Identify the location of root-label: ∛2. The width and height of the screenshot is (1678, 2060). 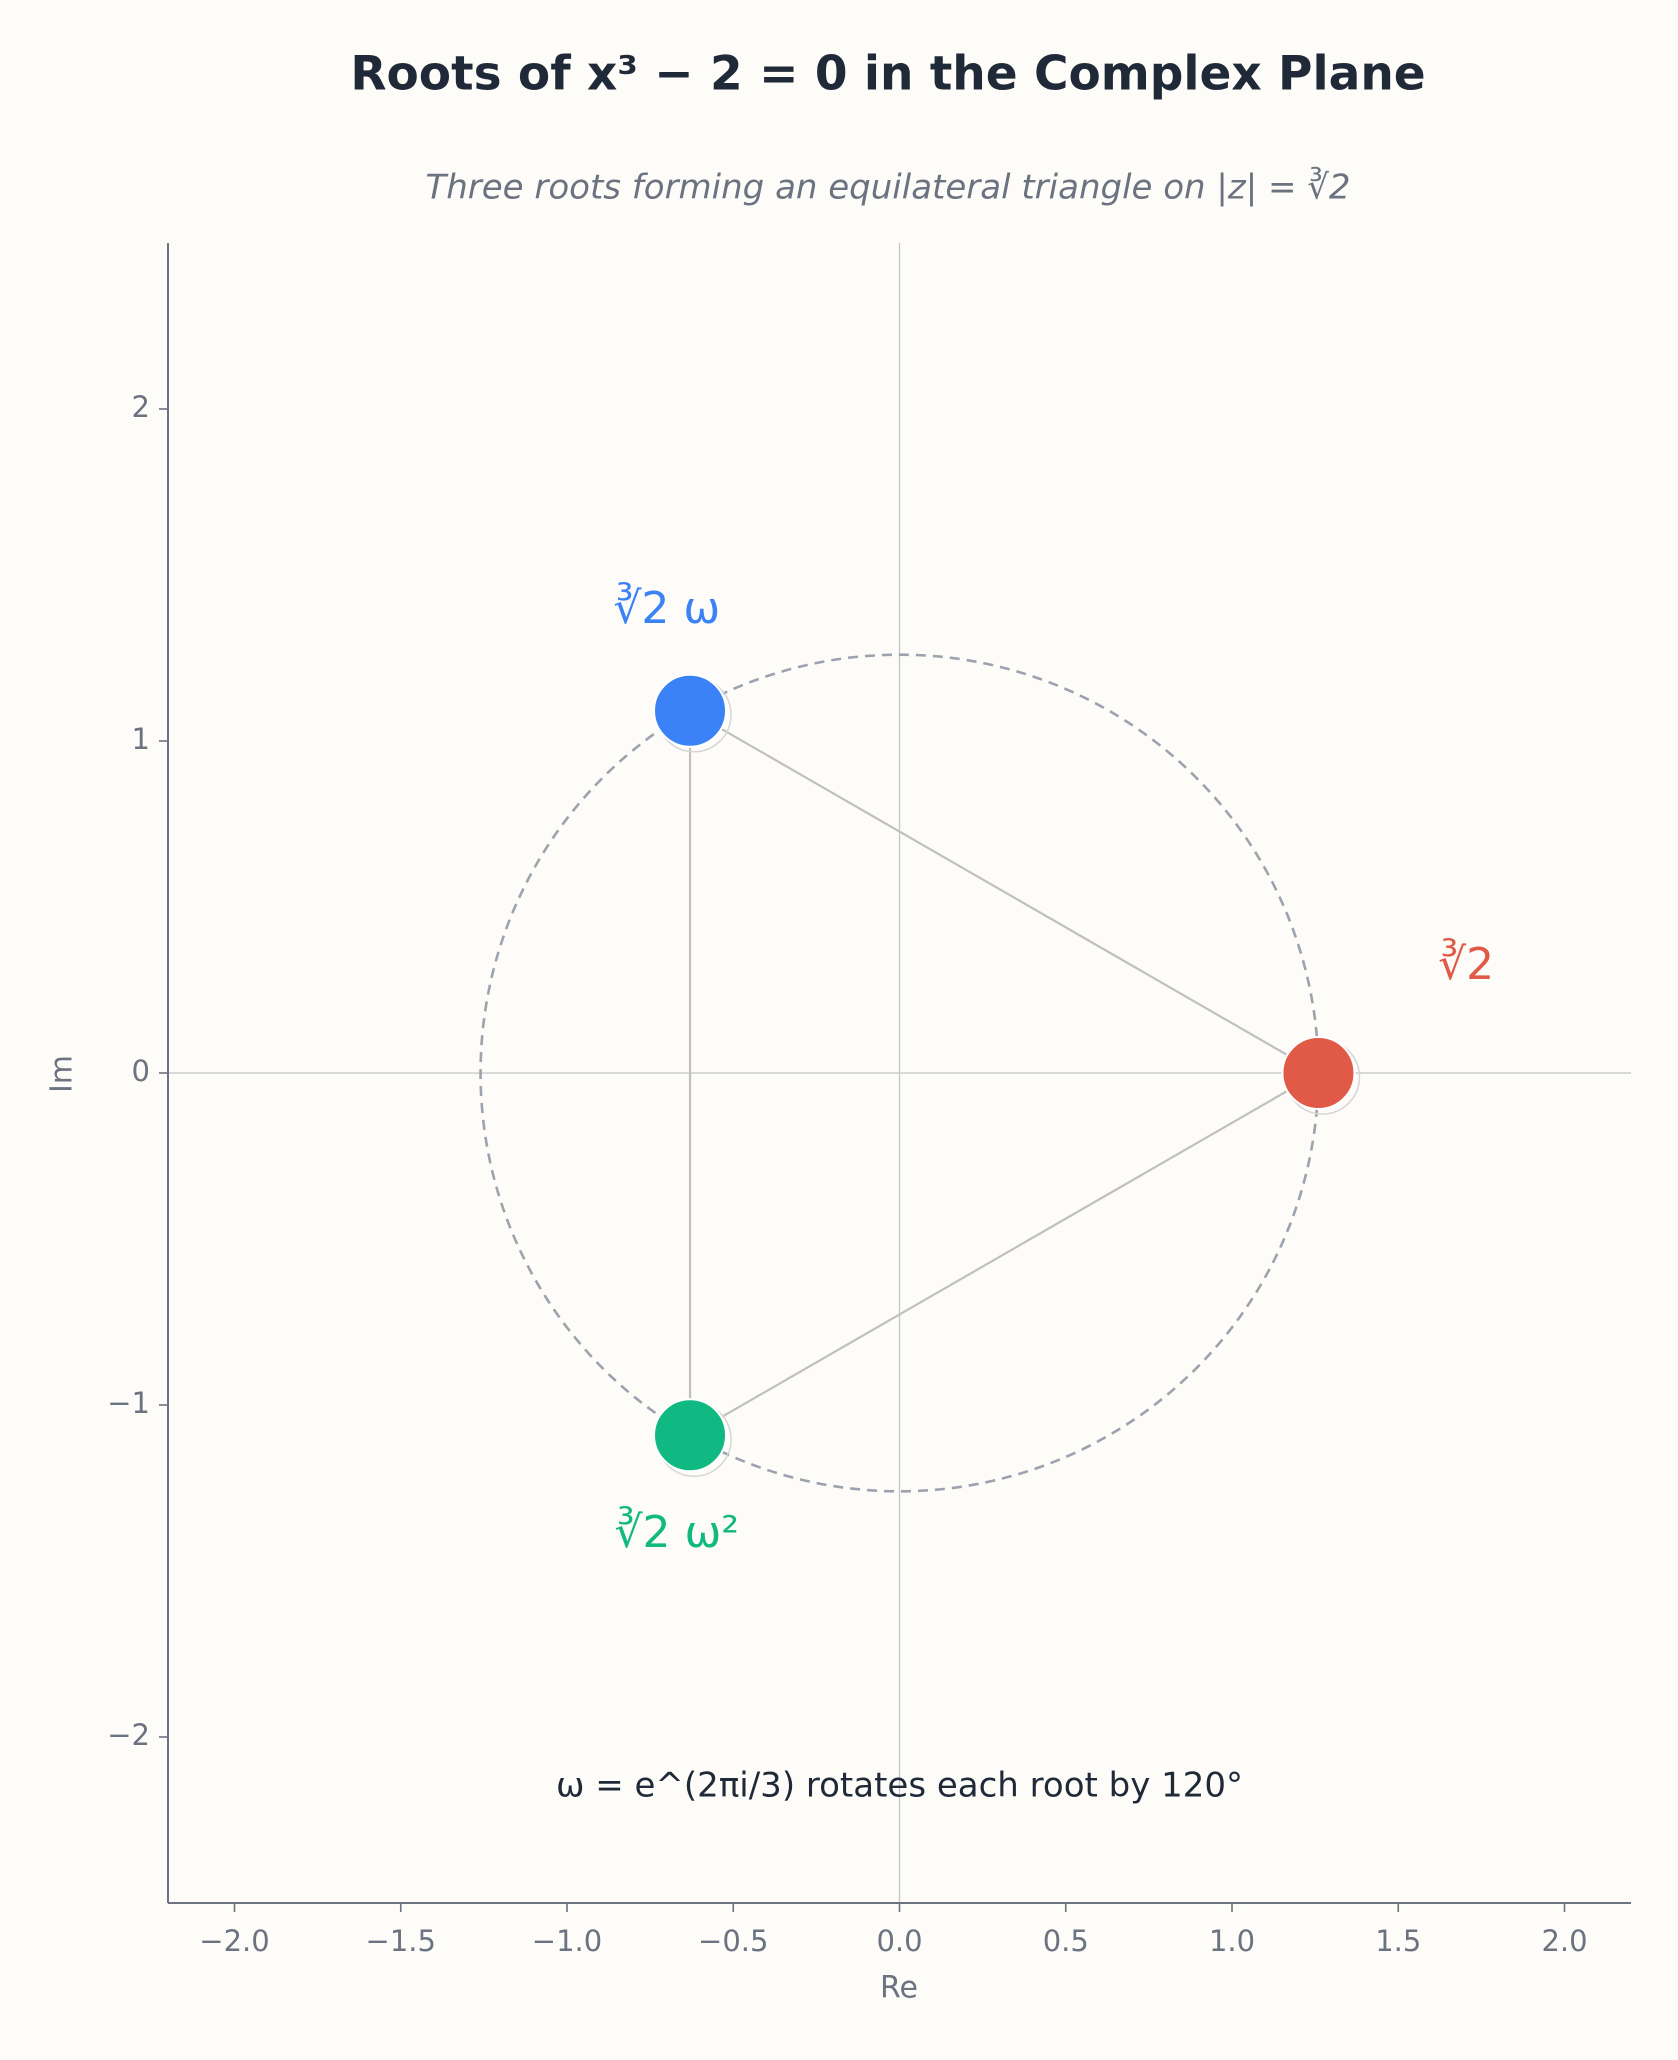
(1466, 963).